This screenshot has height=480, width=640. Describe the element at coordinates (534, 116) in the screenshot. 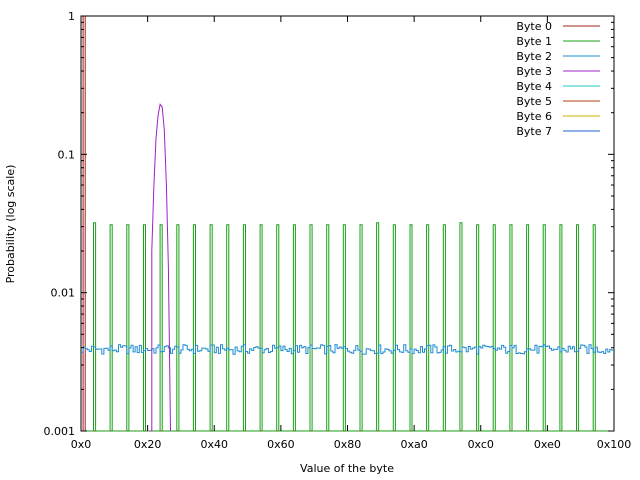

I see `legend-label: Byte 6` at that location.